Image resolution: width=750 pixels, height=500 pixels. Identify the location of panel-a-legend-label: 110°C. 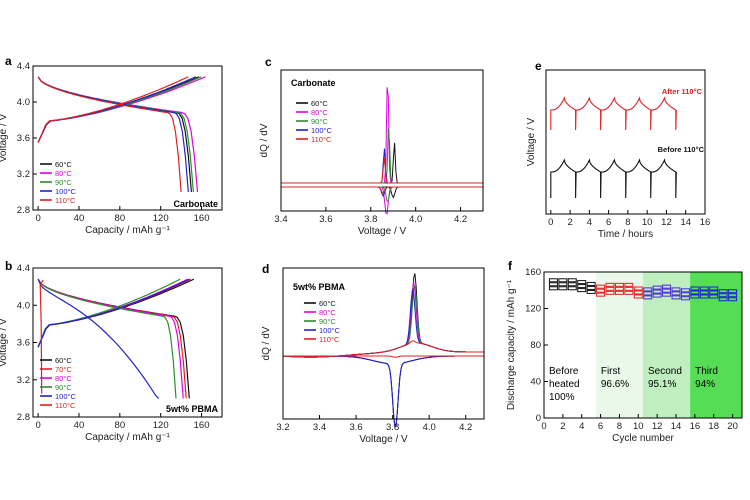
(65, 200).